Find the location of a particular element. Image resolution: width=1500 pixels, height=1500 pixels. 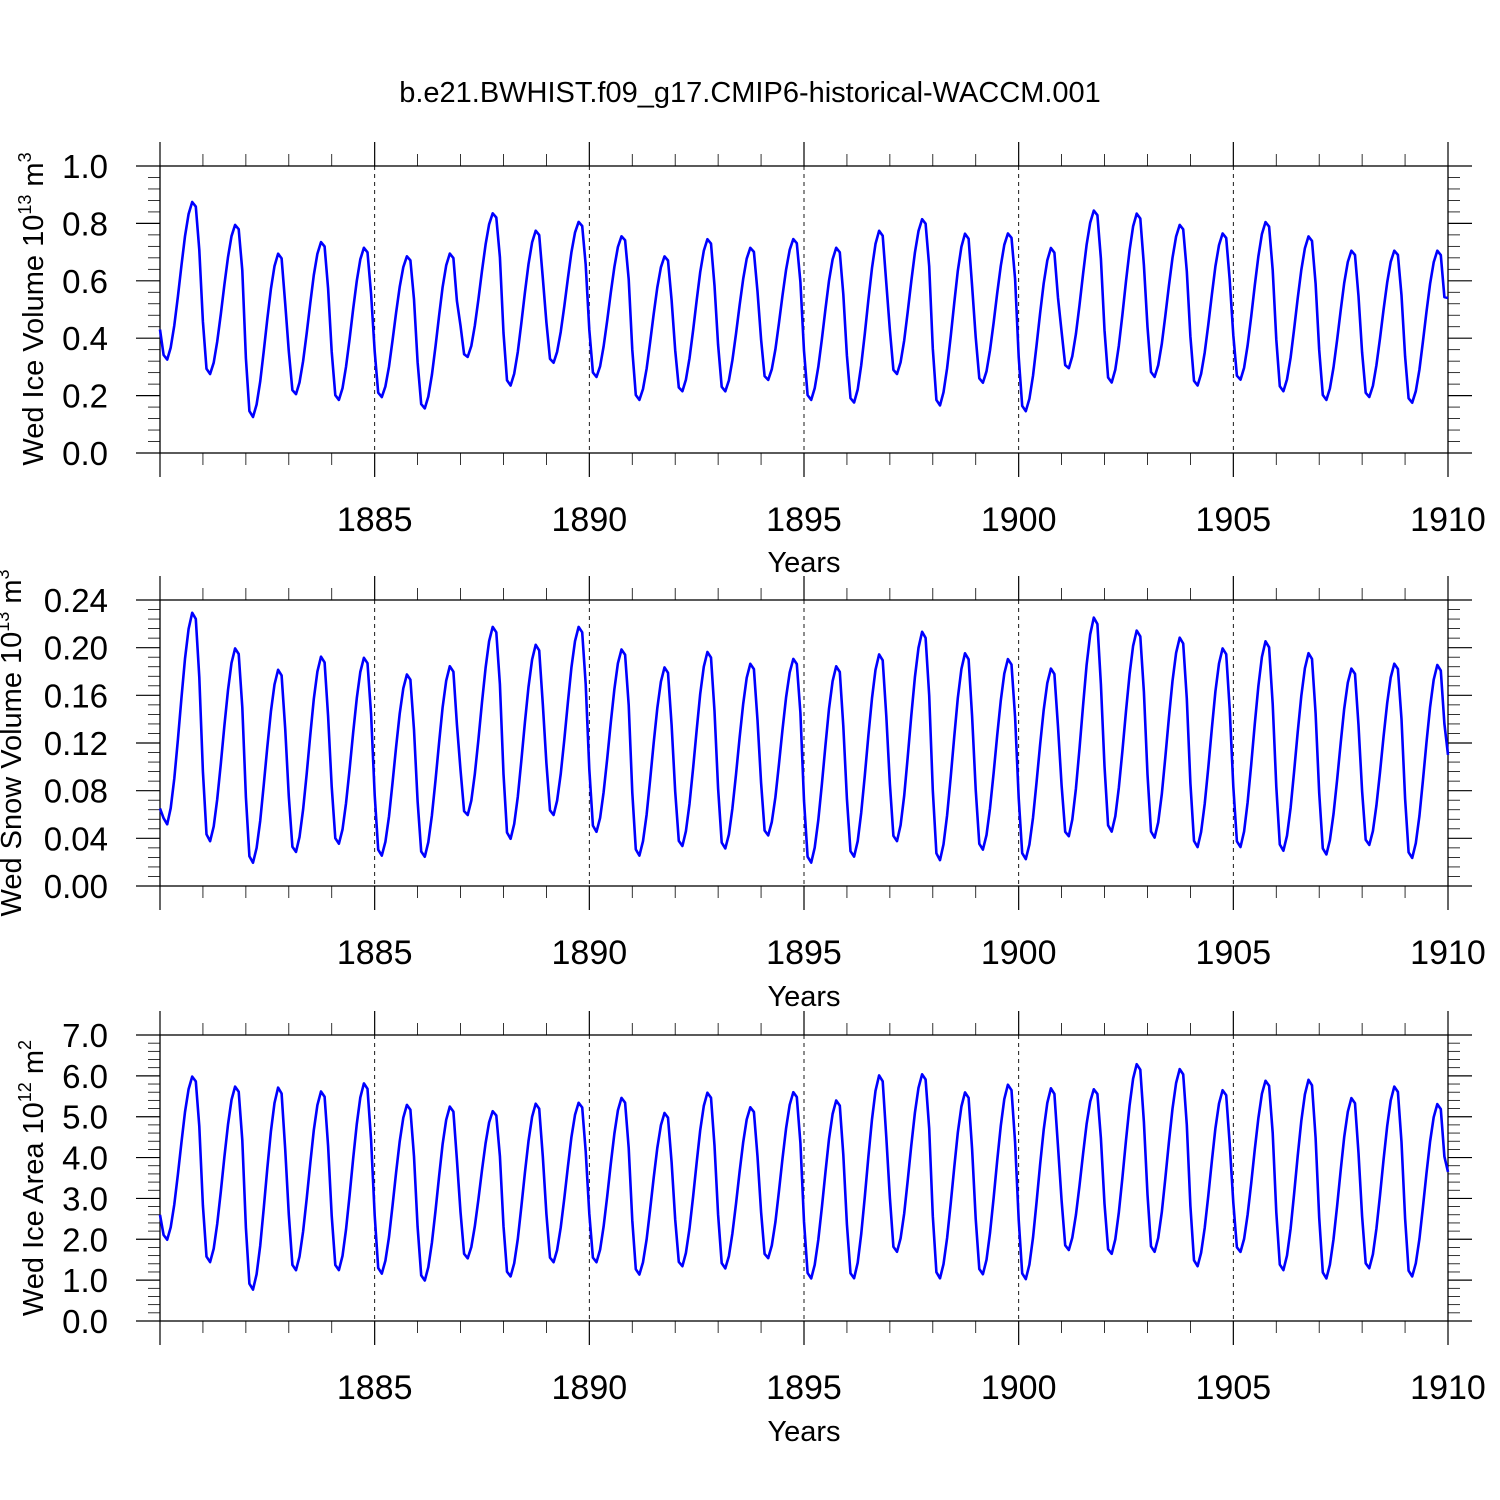

y-tick-label: 6.0 is located at coordinates (85, 1076).